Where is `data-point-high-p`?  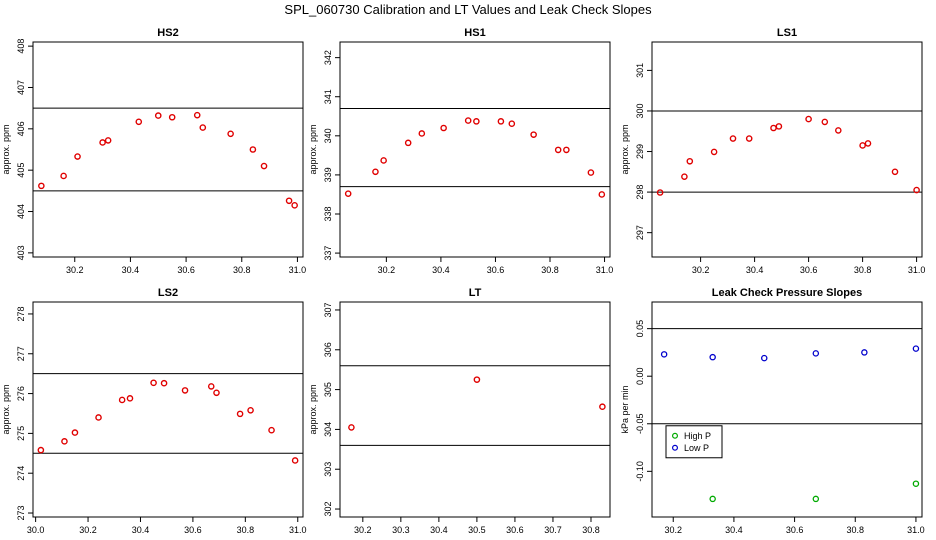
data-point-high-p is located at coordinates (712, 499).